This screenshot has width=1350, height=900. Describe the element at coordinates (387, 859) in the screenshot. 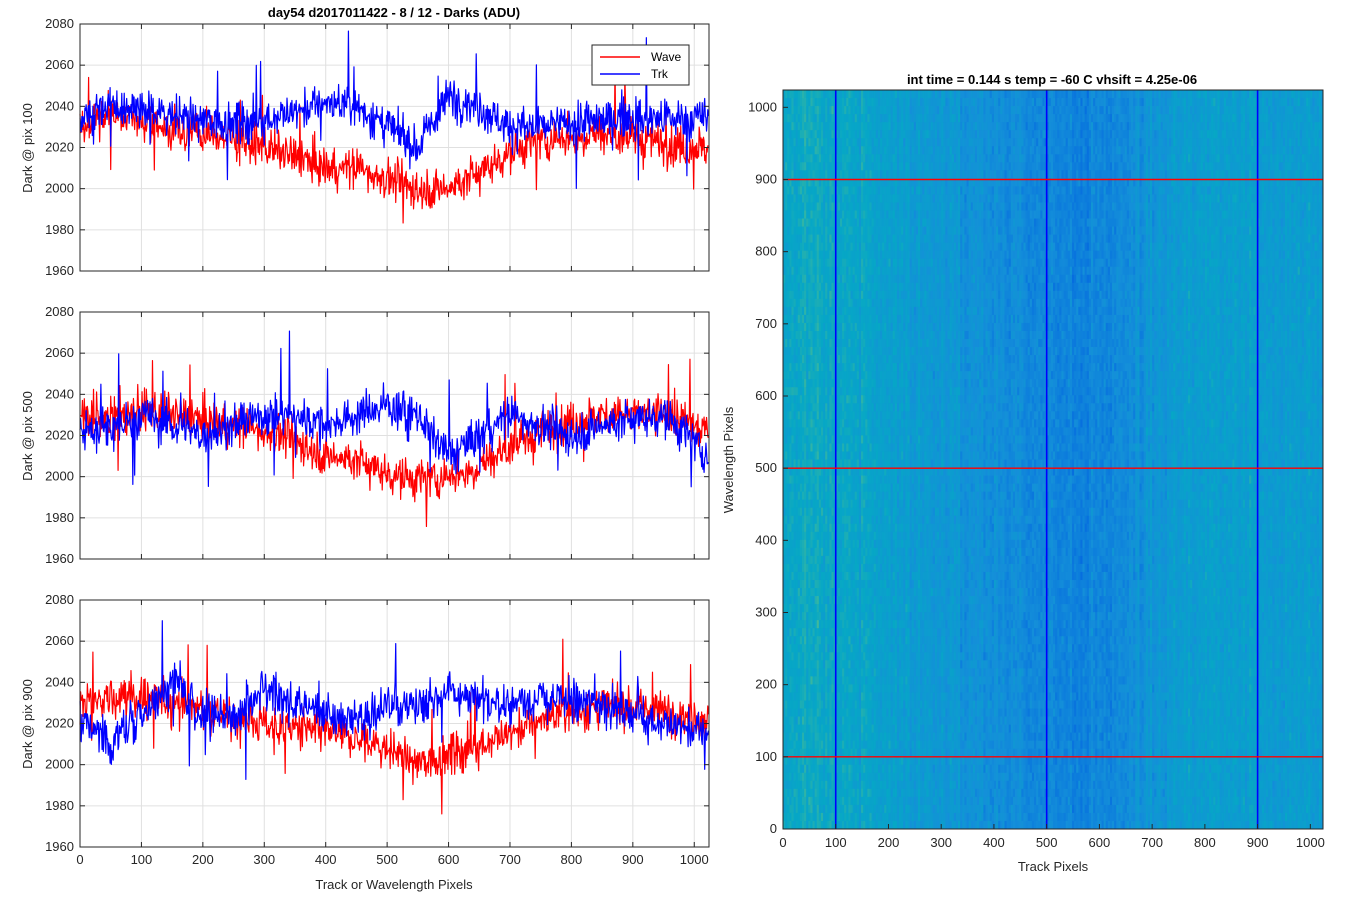

I see `x-tick-label: 500` at that location.